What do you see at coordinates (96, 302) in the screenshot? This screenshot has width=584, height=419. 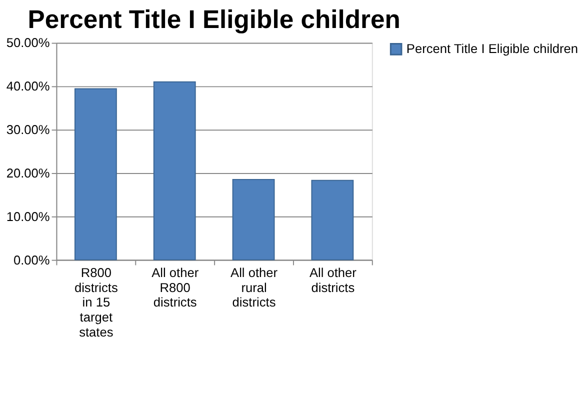 I see `x-tick-label: R800 districts in 15 target states` at bounding box center [96, 302].